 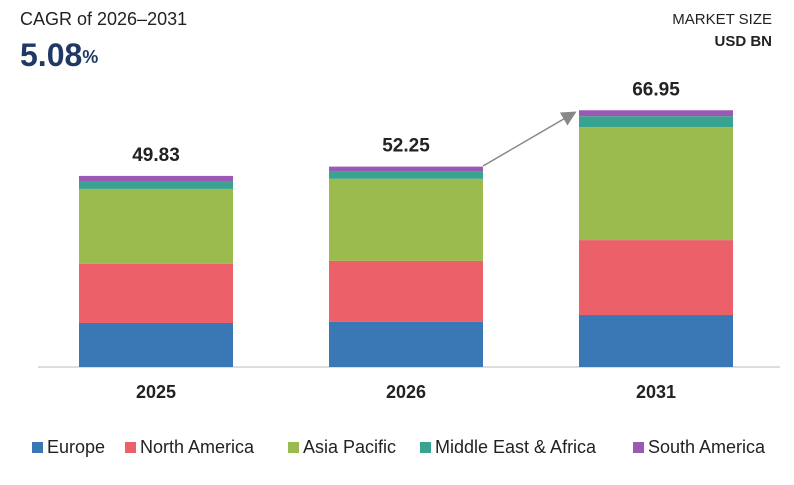 I want to click on x-tick-label: 2031, so click(x=656, y=392).